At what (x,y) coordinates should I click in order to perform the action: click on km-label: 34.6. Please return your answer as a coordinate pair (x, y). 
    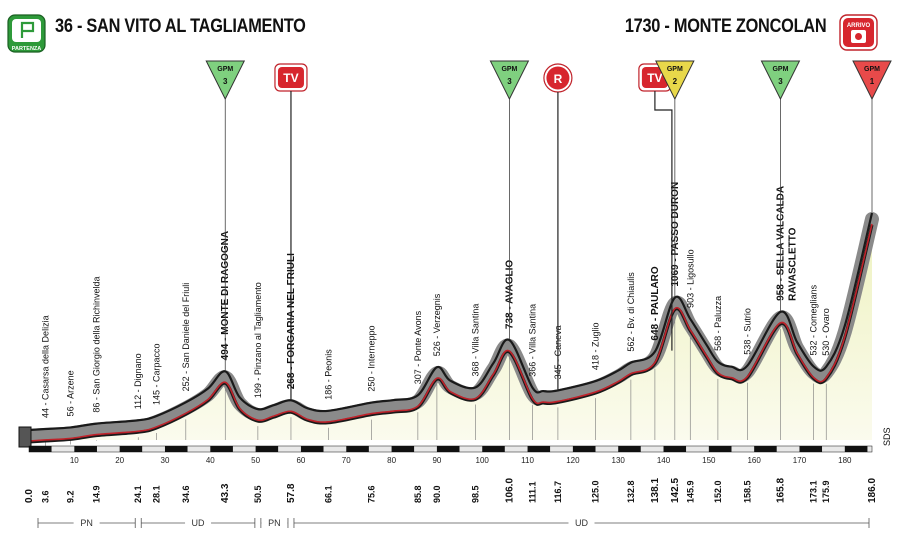
    Looking at the image, I should click on (186, 494).